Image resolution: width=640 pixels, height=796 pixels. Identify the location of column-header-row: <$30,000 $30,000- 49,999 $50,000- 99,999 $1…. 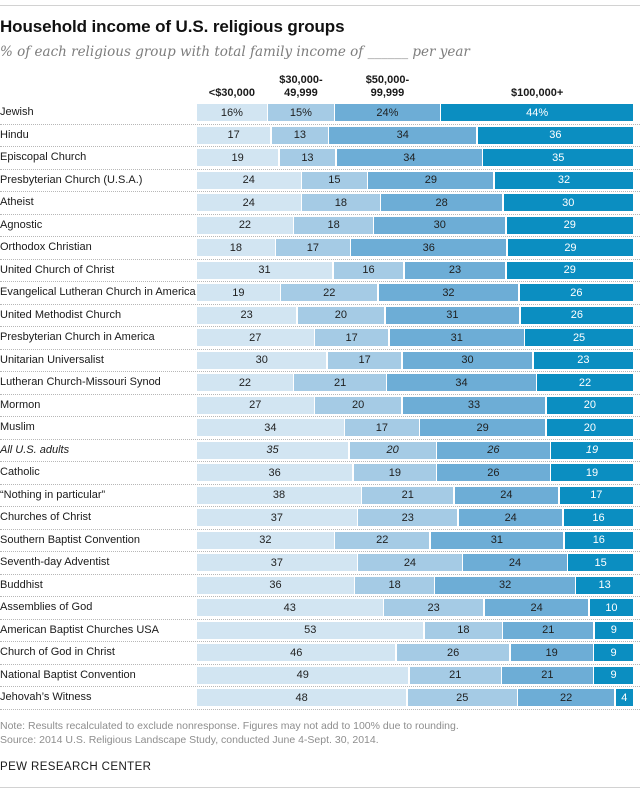
(320, 82).